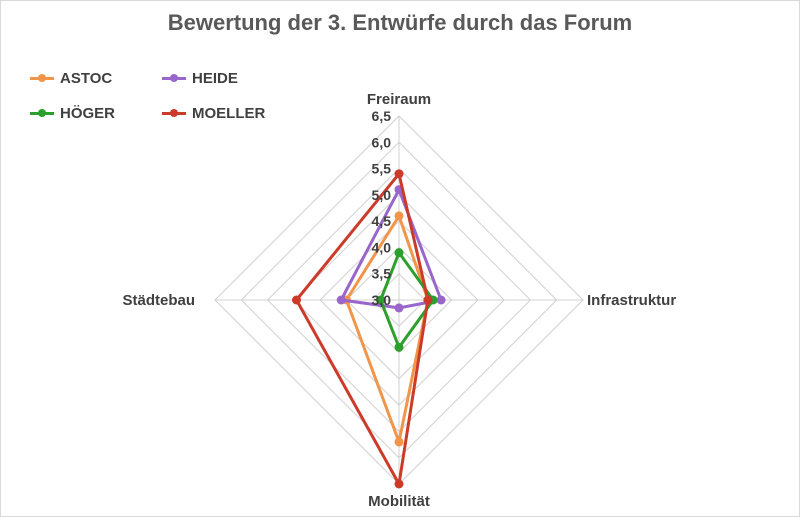 This screenshot has width=800, height=517. I want to click on legend-label: MOELLER, so click(229, 113).